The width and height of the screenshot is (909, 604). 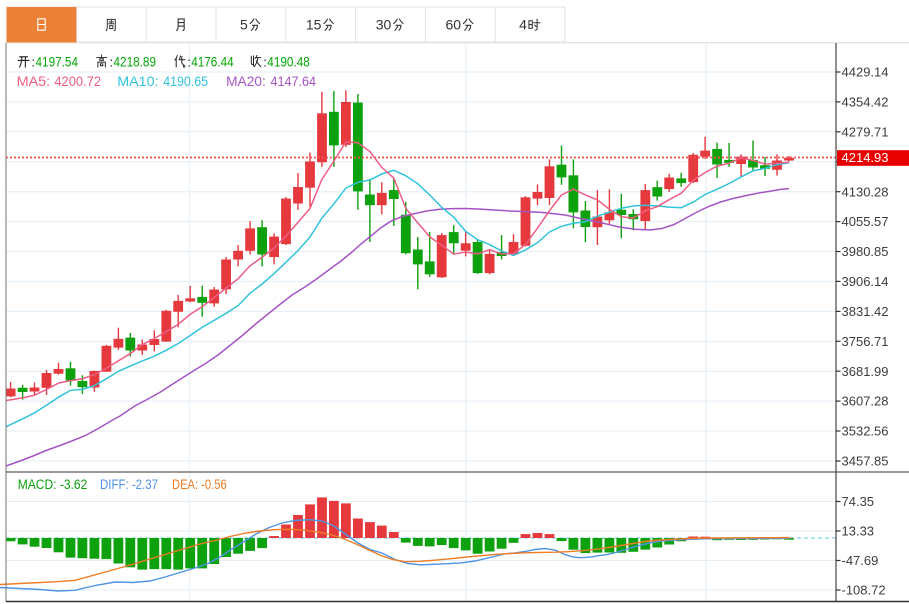 What do you see at coordinates (77, 81) in the screenshot?
I see `svg-text: 4200.72` at bounding box center [77, 81].